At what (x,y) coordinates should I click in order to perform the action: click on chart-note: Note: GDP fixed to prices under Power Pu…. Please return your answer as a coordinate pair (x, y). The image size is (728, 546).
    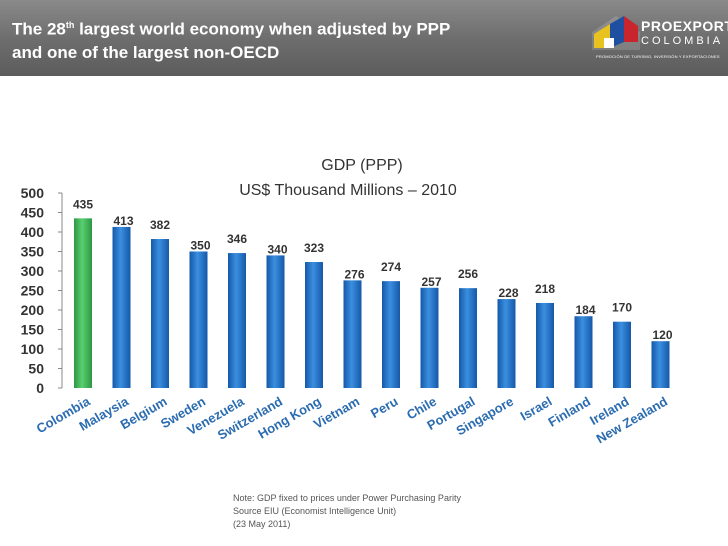
    Looking at the image, I should click on (347, 511).